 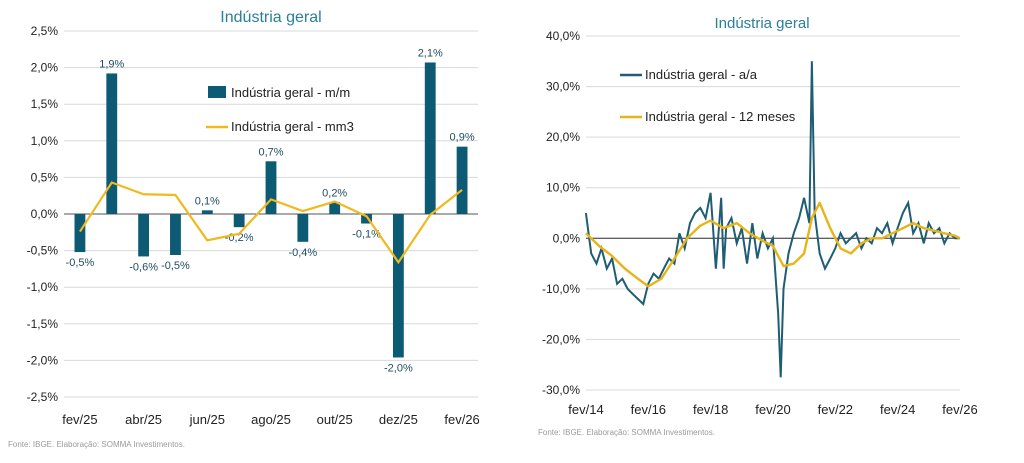 What do you see at coordinates (835, 409) in the screenshot?
I see `x-tick-label: fev/22` at bounding box center [835, 409].